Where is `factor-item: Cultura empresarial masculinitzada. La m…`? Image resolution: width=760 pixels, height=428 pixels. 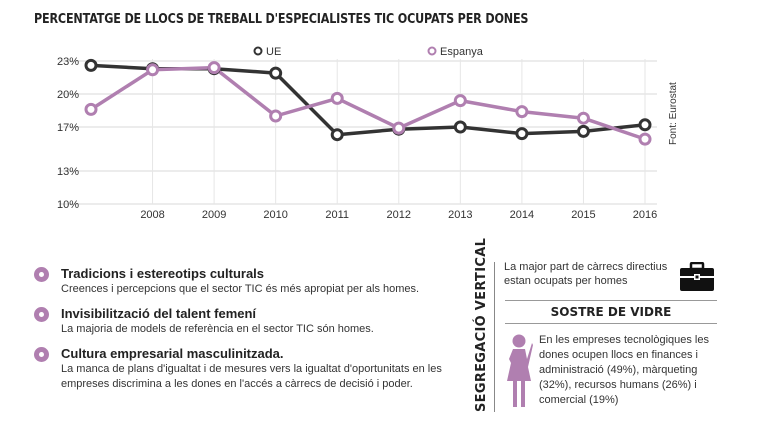 factor-item: Cultura empresarial masculinitzada. La m… is located at coordinates (244, 369).